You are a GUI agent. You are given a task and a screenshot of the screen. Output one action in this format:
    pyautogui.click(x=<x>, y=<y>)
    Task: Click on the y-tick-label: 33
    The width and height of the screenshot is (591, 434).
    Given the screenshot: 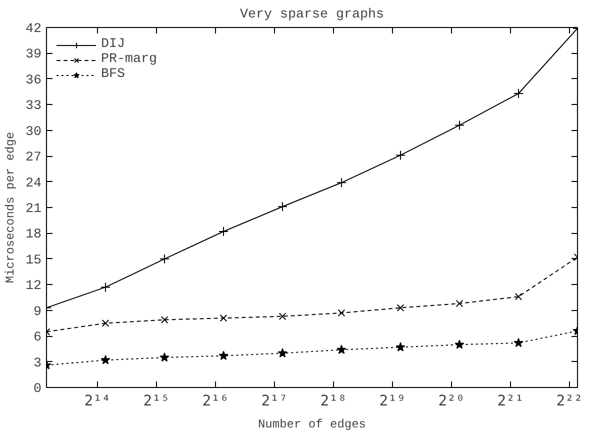 What is the action you would take?
    pyautogui.click(x=34, y=106)
    